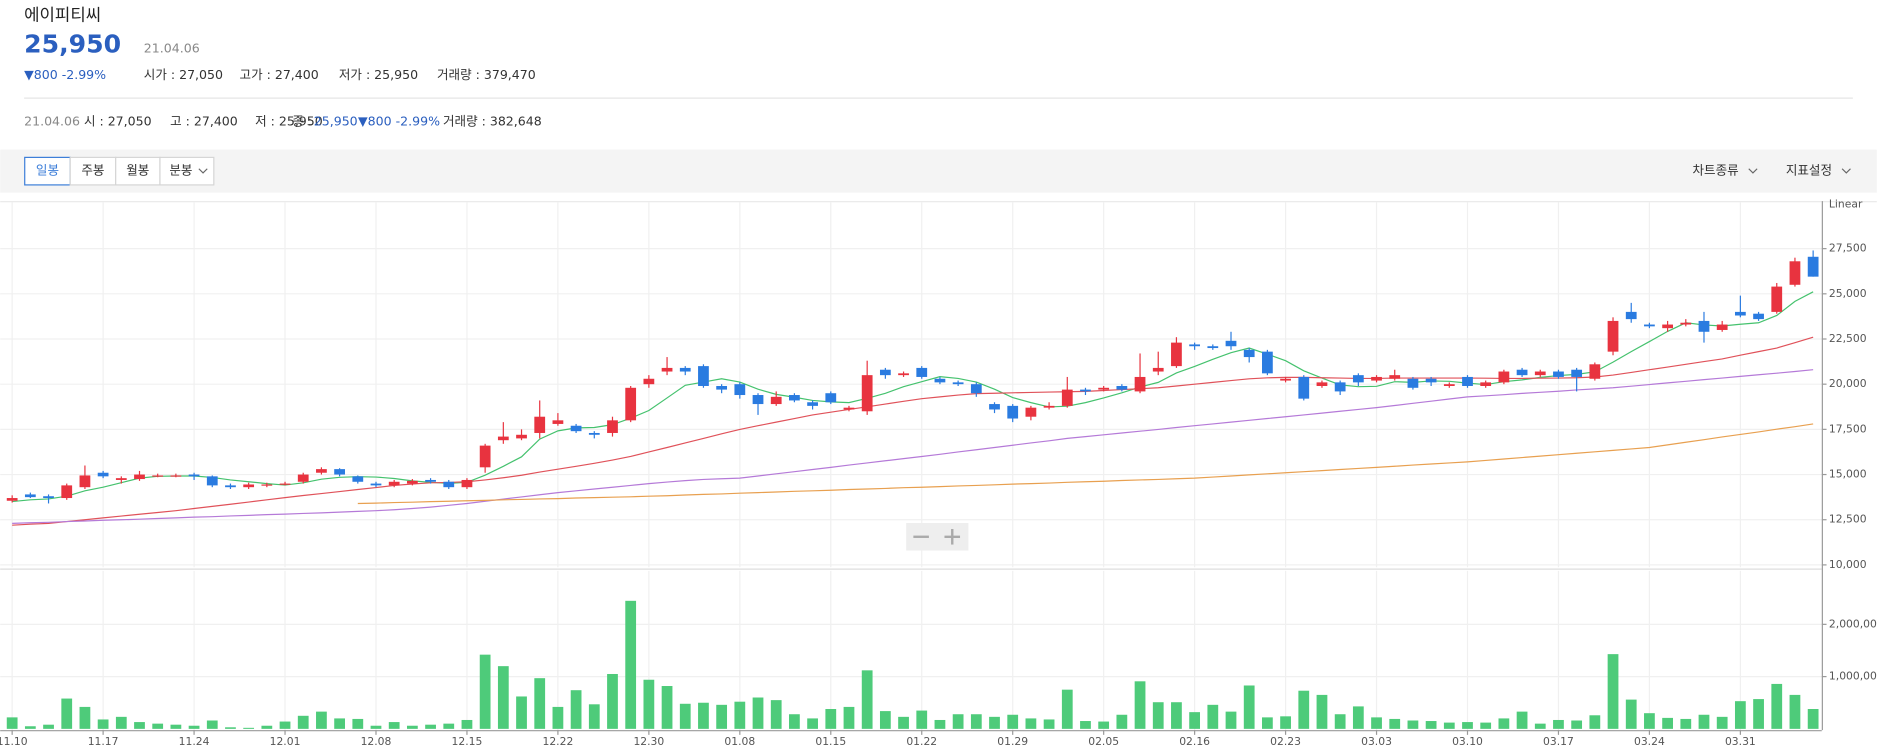 The height and width of the screenshot is (754, 1877). Describe the element at coordinates (1715, 170) in the screenshot. I see `menu-label: 차트종류` at that location.